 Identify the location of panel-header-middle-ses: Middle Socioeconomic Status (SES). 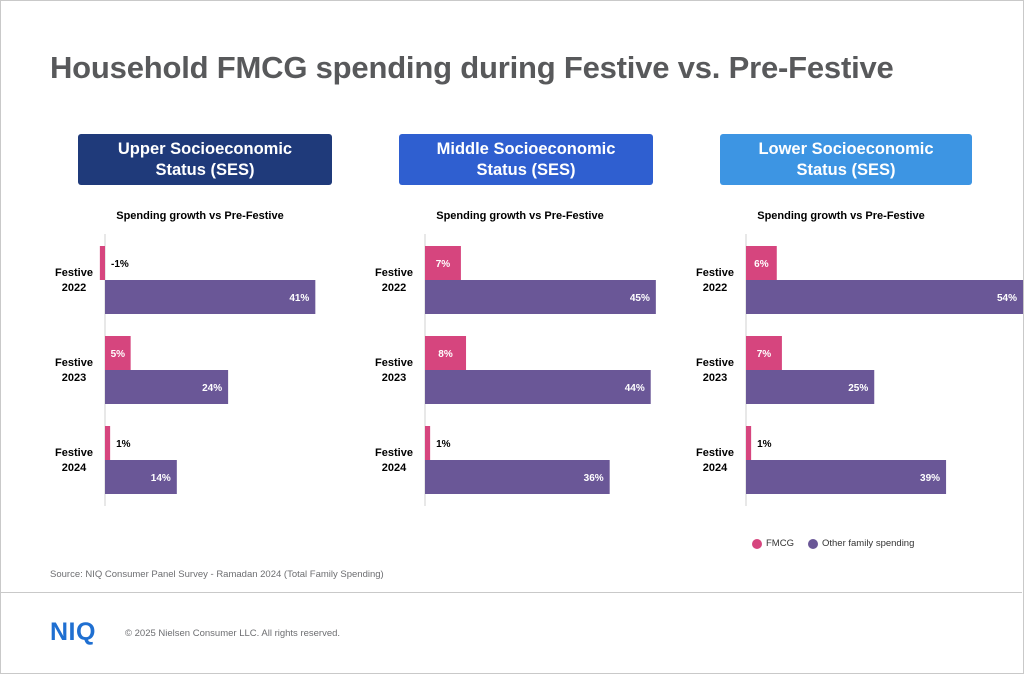
(526, 159).